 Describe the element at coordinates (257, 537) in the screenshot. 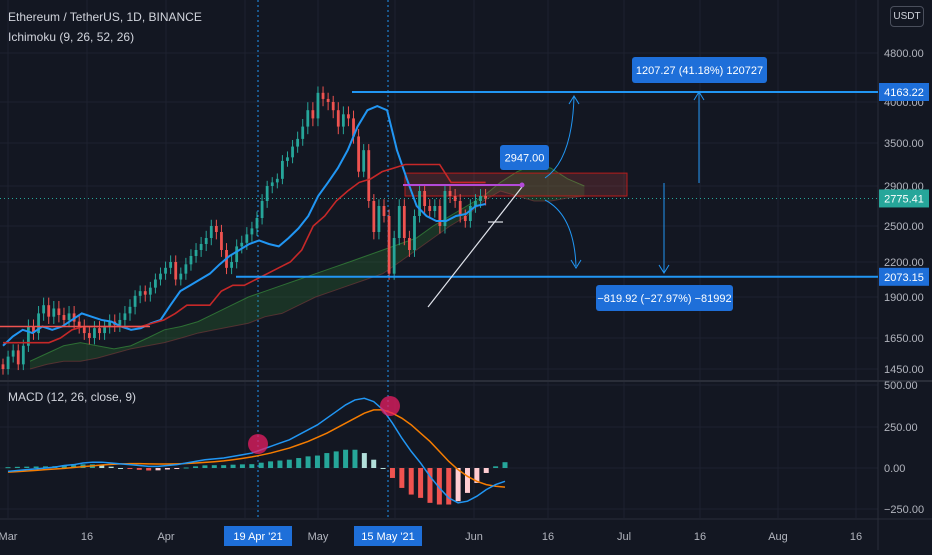

I see `highlighted-date-label: 19 Apr '21` at that location.